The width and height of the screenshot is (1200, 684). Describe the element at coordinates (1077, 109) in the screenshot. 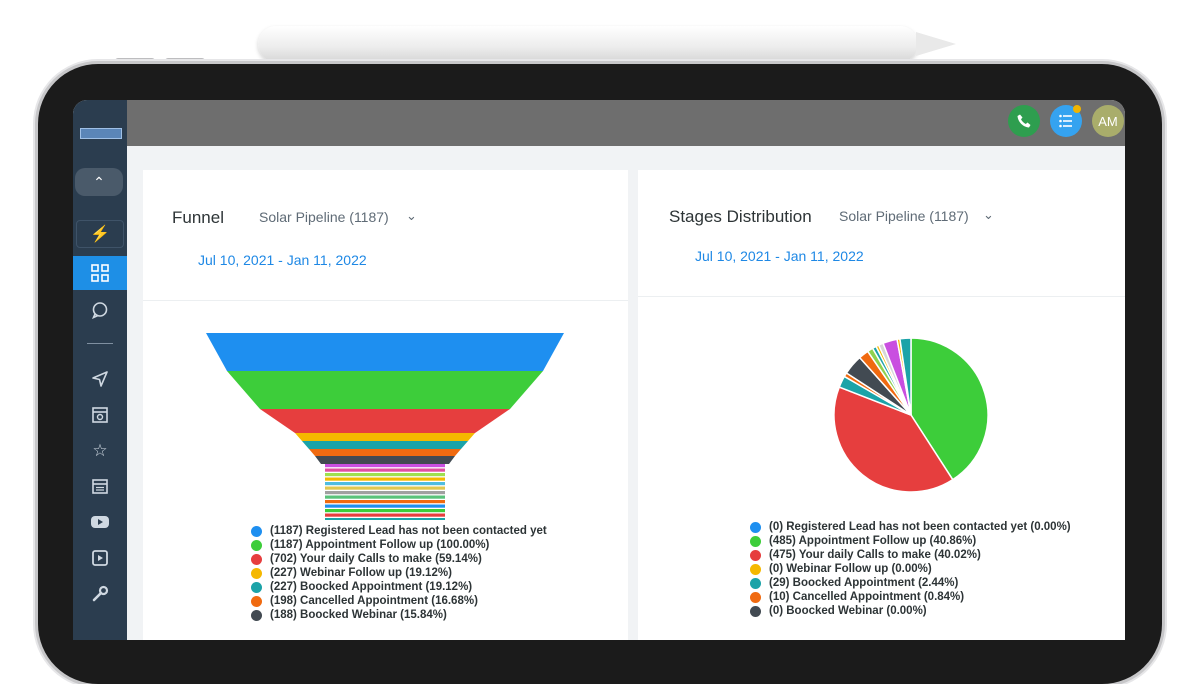

I see `notification-dot` at that location.